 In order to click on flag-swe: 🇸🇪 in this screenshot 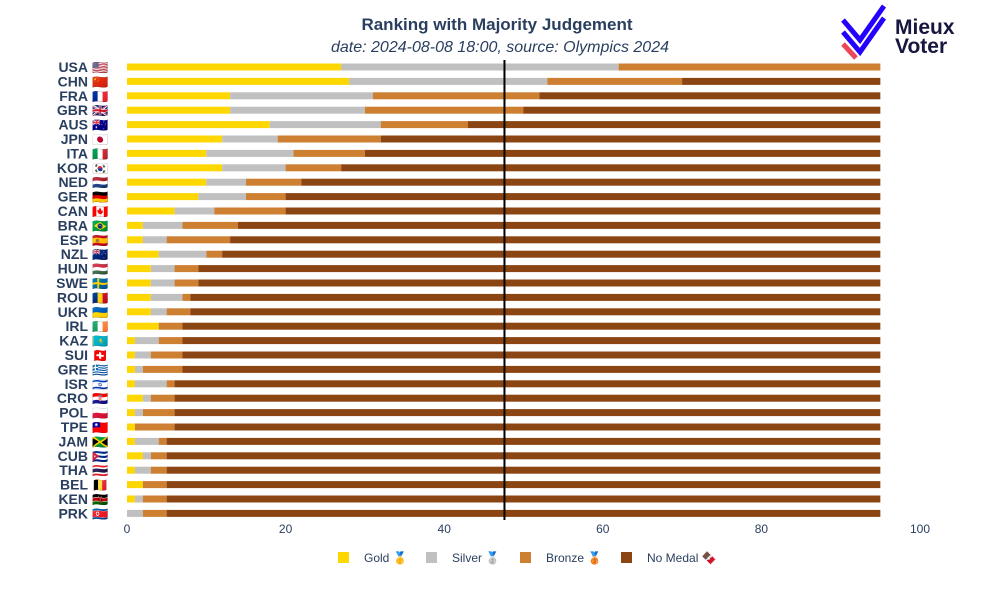, I will do `click(100, 283)`.